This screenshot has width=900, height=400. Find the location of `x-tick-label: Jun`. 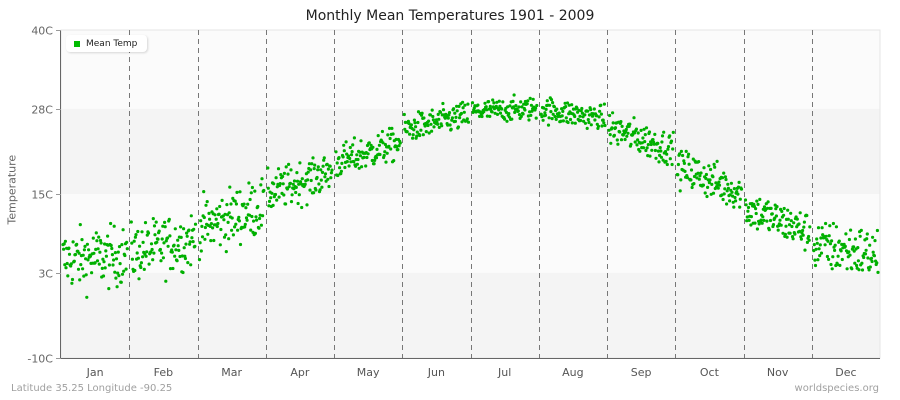

x-tick-label: Jun is located at coordinates (436, 372).